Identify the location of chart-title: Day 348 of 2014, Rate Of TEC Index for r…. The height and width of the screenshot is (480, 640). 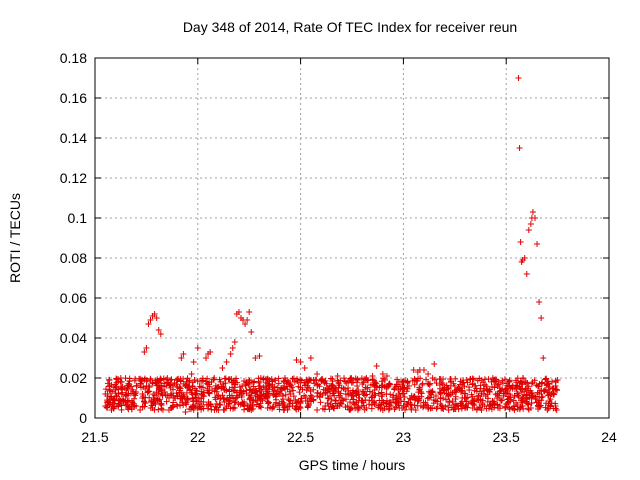
(350, 27).